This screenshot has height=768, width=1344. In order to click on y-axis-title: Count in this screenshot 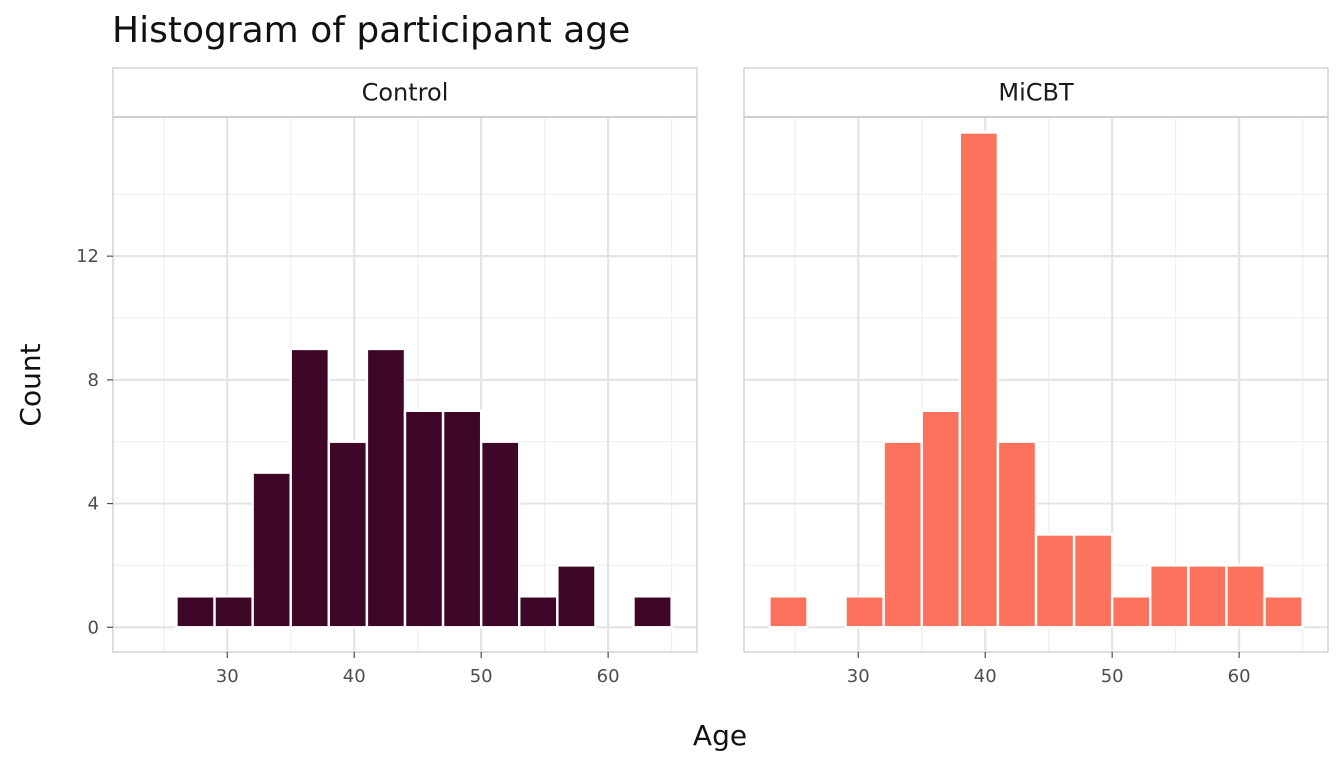, I will do `click(30, 384)`.